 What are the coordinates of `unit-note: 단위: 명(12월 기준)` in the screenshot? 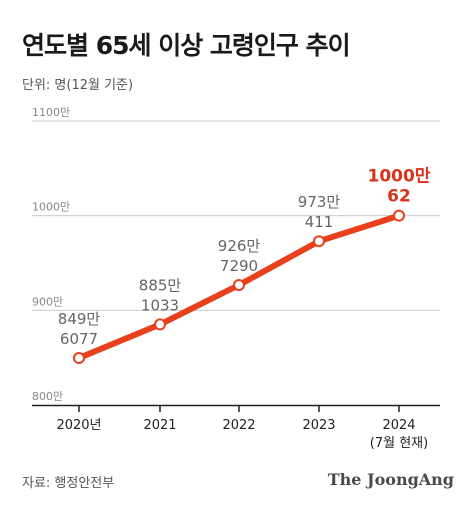 It's located at (78, 85).